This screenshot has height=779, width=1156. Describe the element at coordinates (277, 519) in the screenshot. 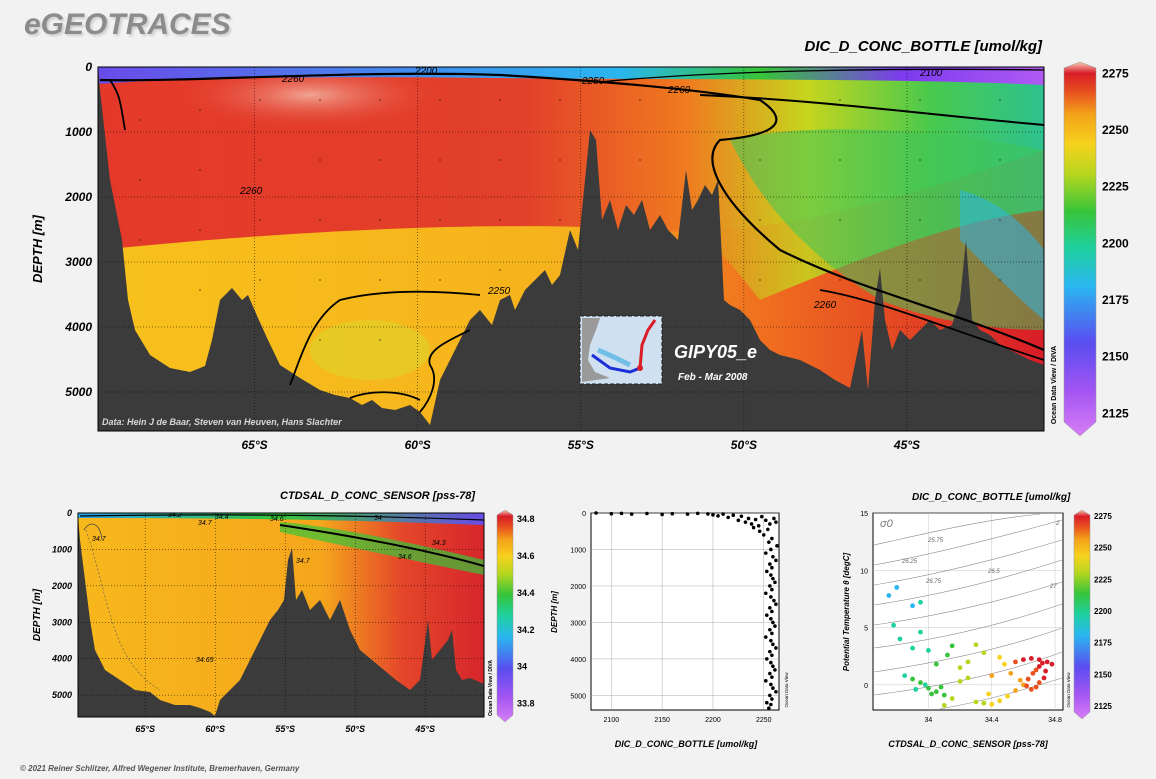

I see `sal-label-346: 34.6` at that location.